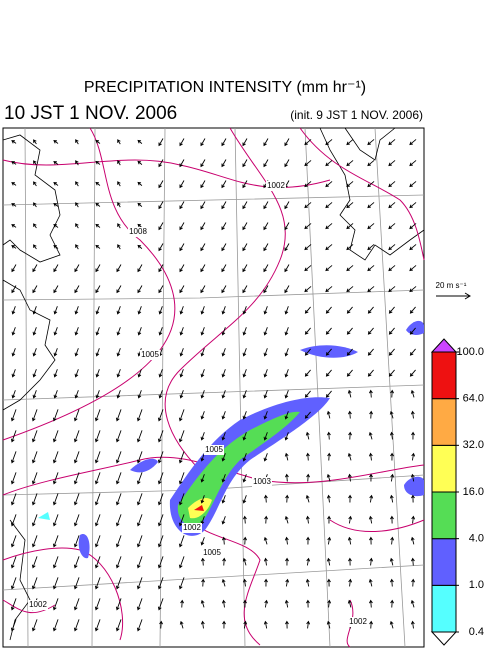  What do you see at coordinates (476, 585) in the screenshot?
I see `colorbar-label: 1.0` at bounding box center [476, 585].